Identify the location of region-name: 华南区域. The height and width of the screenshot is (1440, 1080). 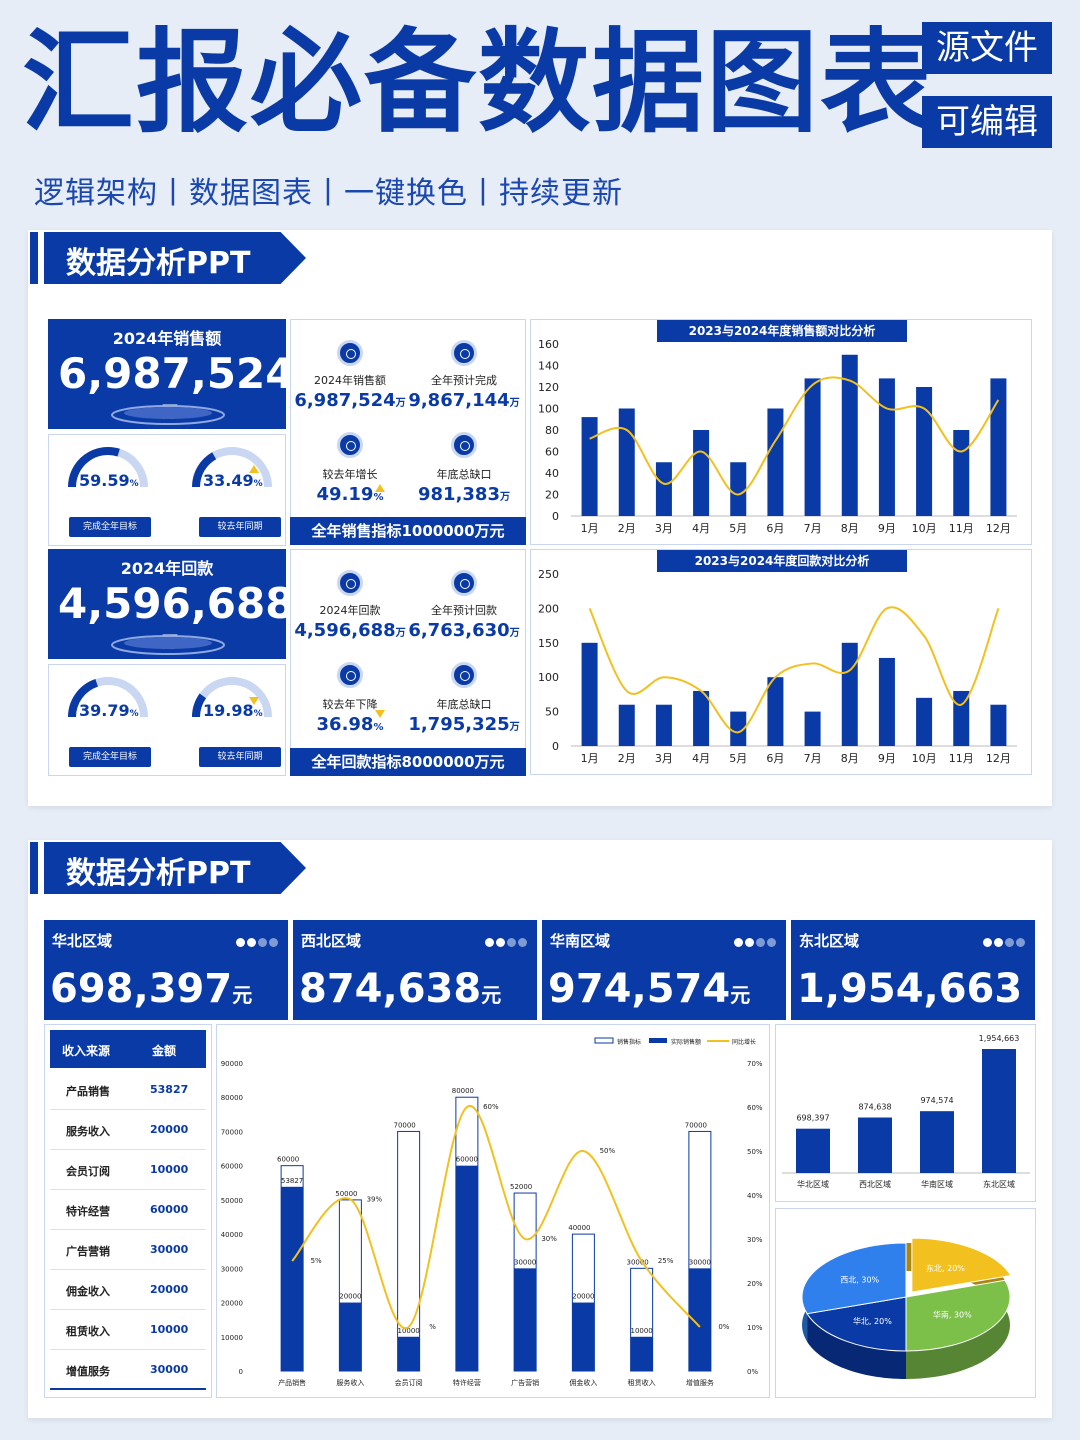
(580, 941).